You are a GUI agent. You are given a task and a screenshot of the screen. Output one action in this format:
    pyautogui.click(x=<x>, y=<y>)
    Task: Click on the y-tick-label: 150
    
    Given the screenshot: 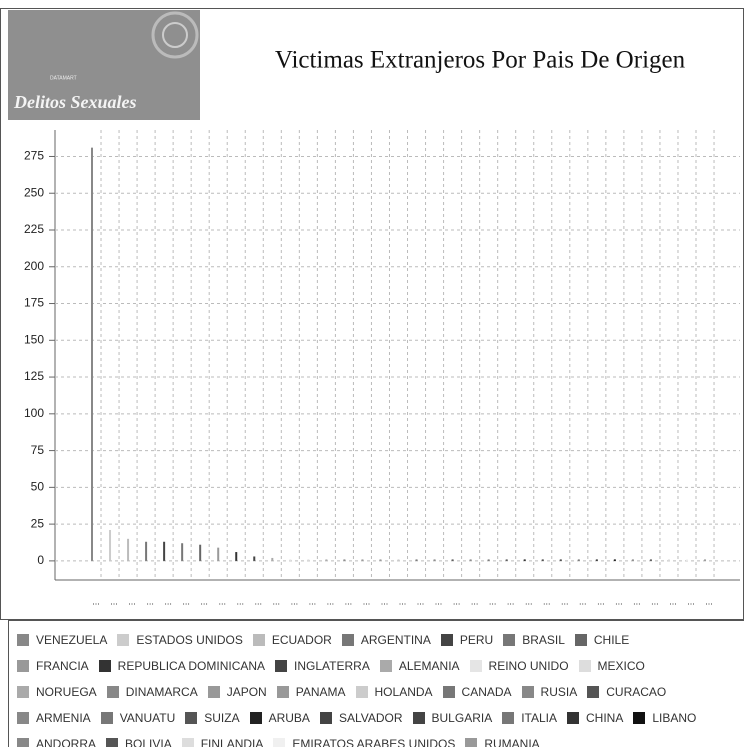 What is the action you would take?
    pyautogui.click(x=34, y=339)
    